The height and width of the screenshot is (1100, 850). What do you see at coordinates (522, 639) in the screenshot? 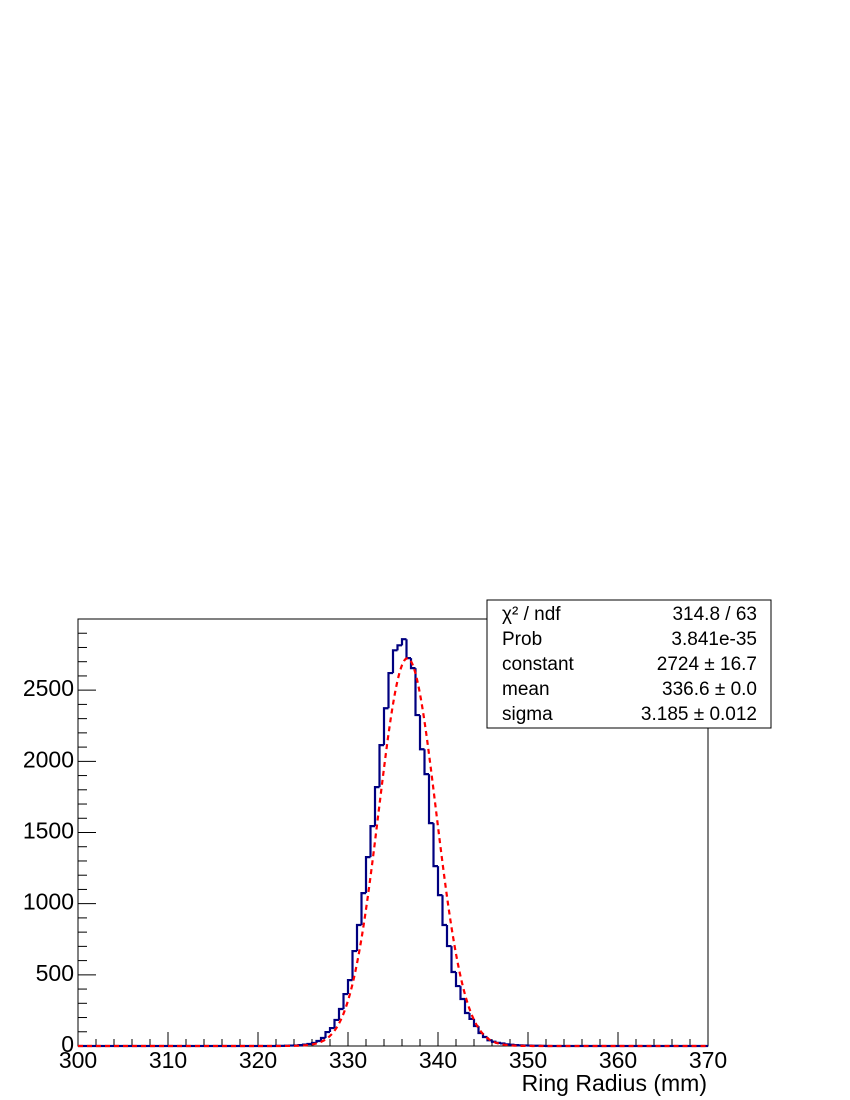
I see `stat-name: Prob` at bounding box center [522, 639].